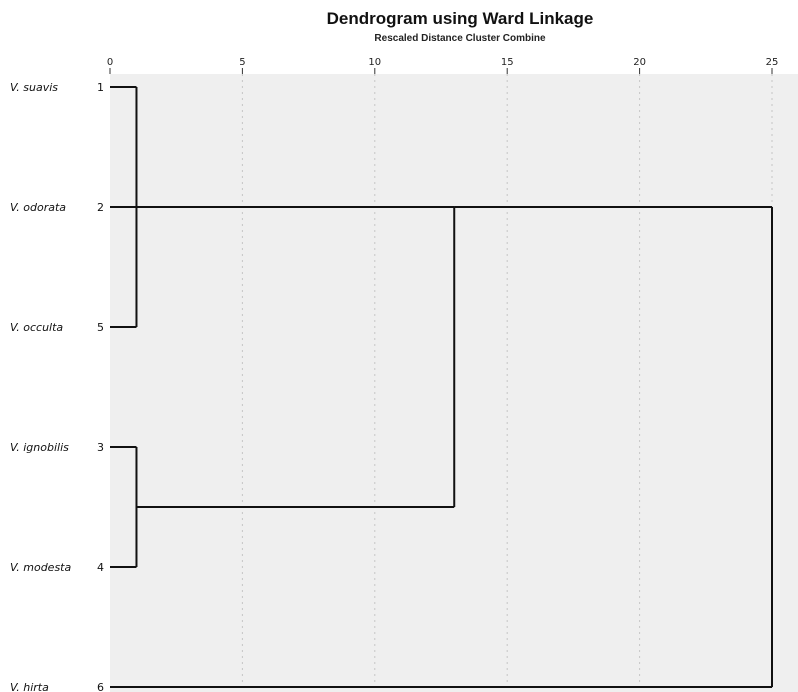 The height and width of the screenshot is (692, 798). What do you see at coordinates (29, 686) in the screenshot?
I see `leaf-name: V. hirta` at bounding box center [29, 686].